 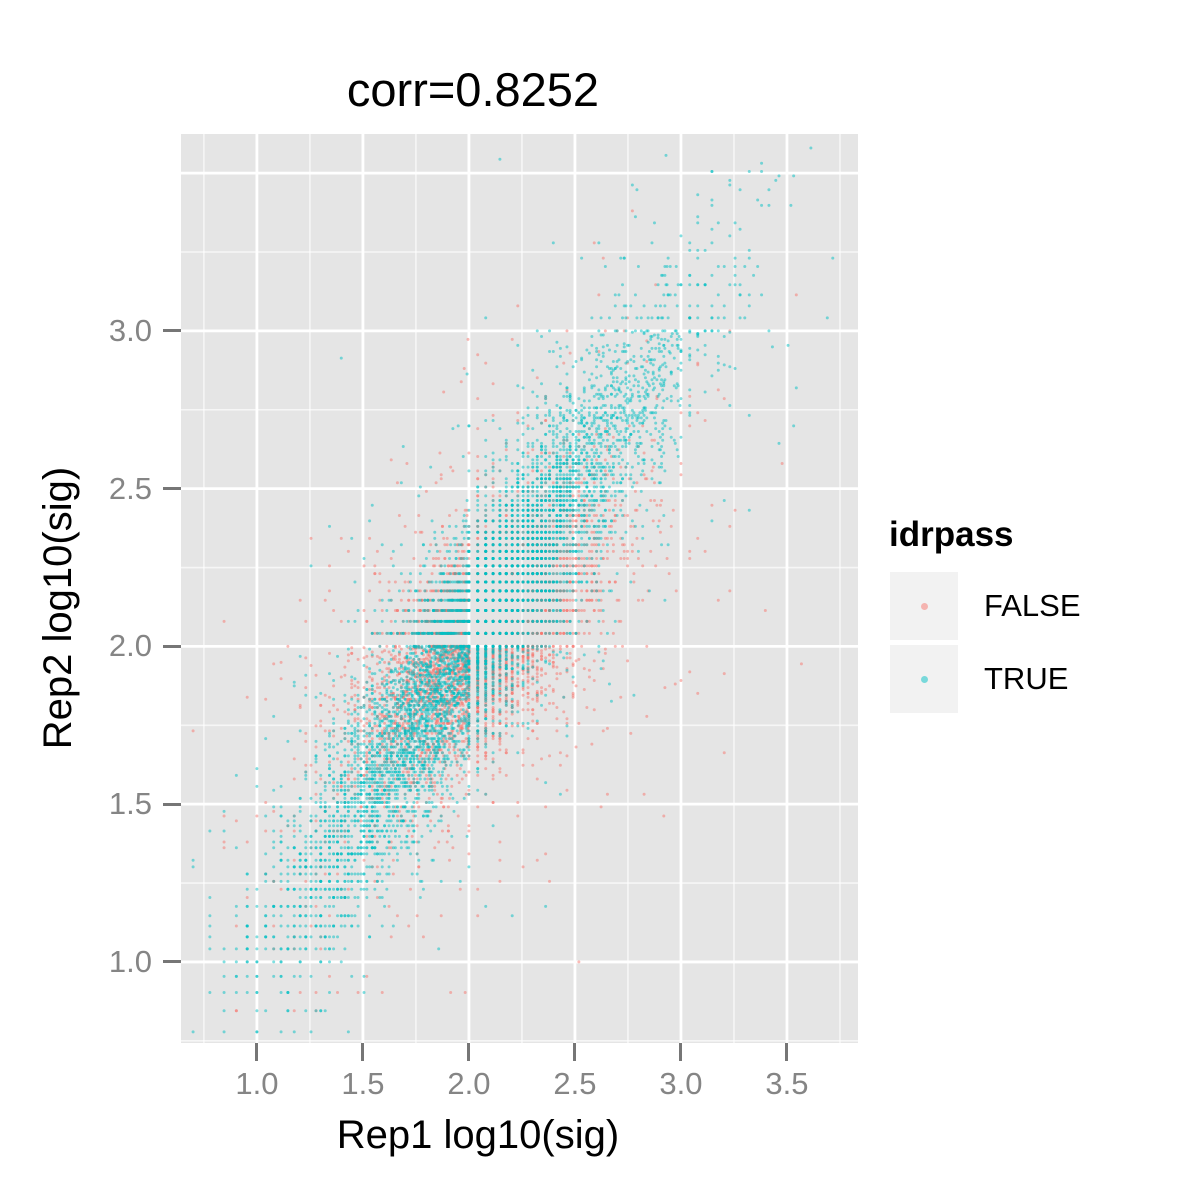 What do you see at coordinates (1026, 678) in the screenshot?
I see `legend-label-true: TRUE` at bounding box center [1026, 678].